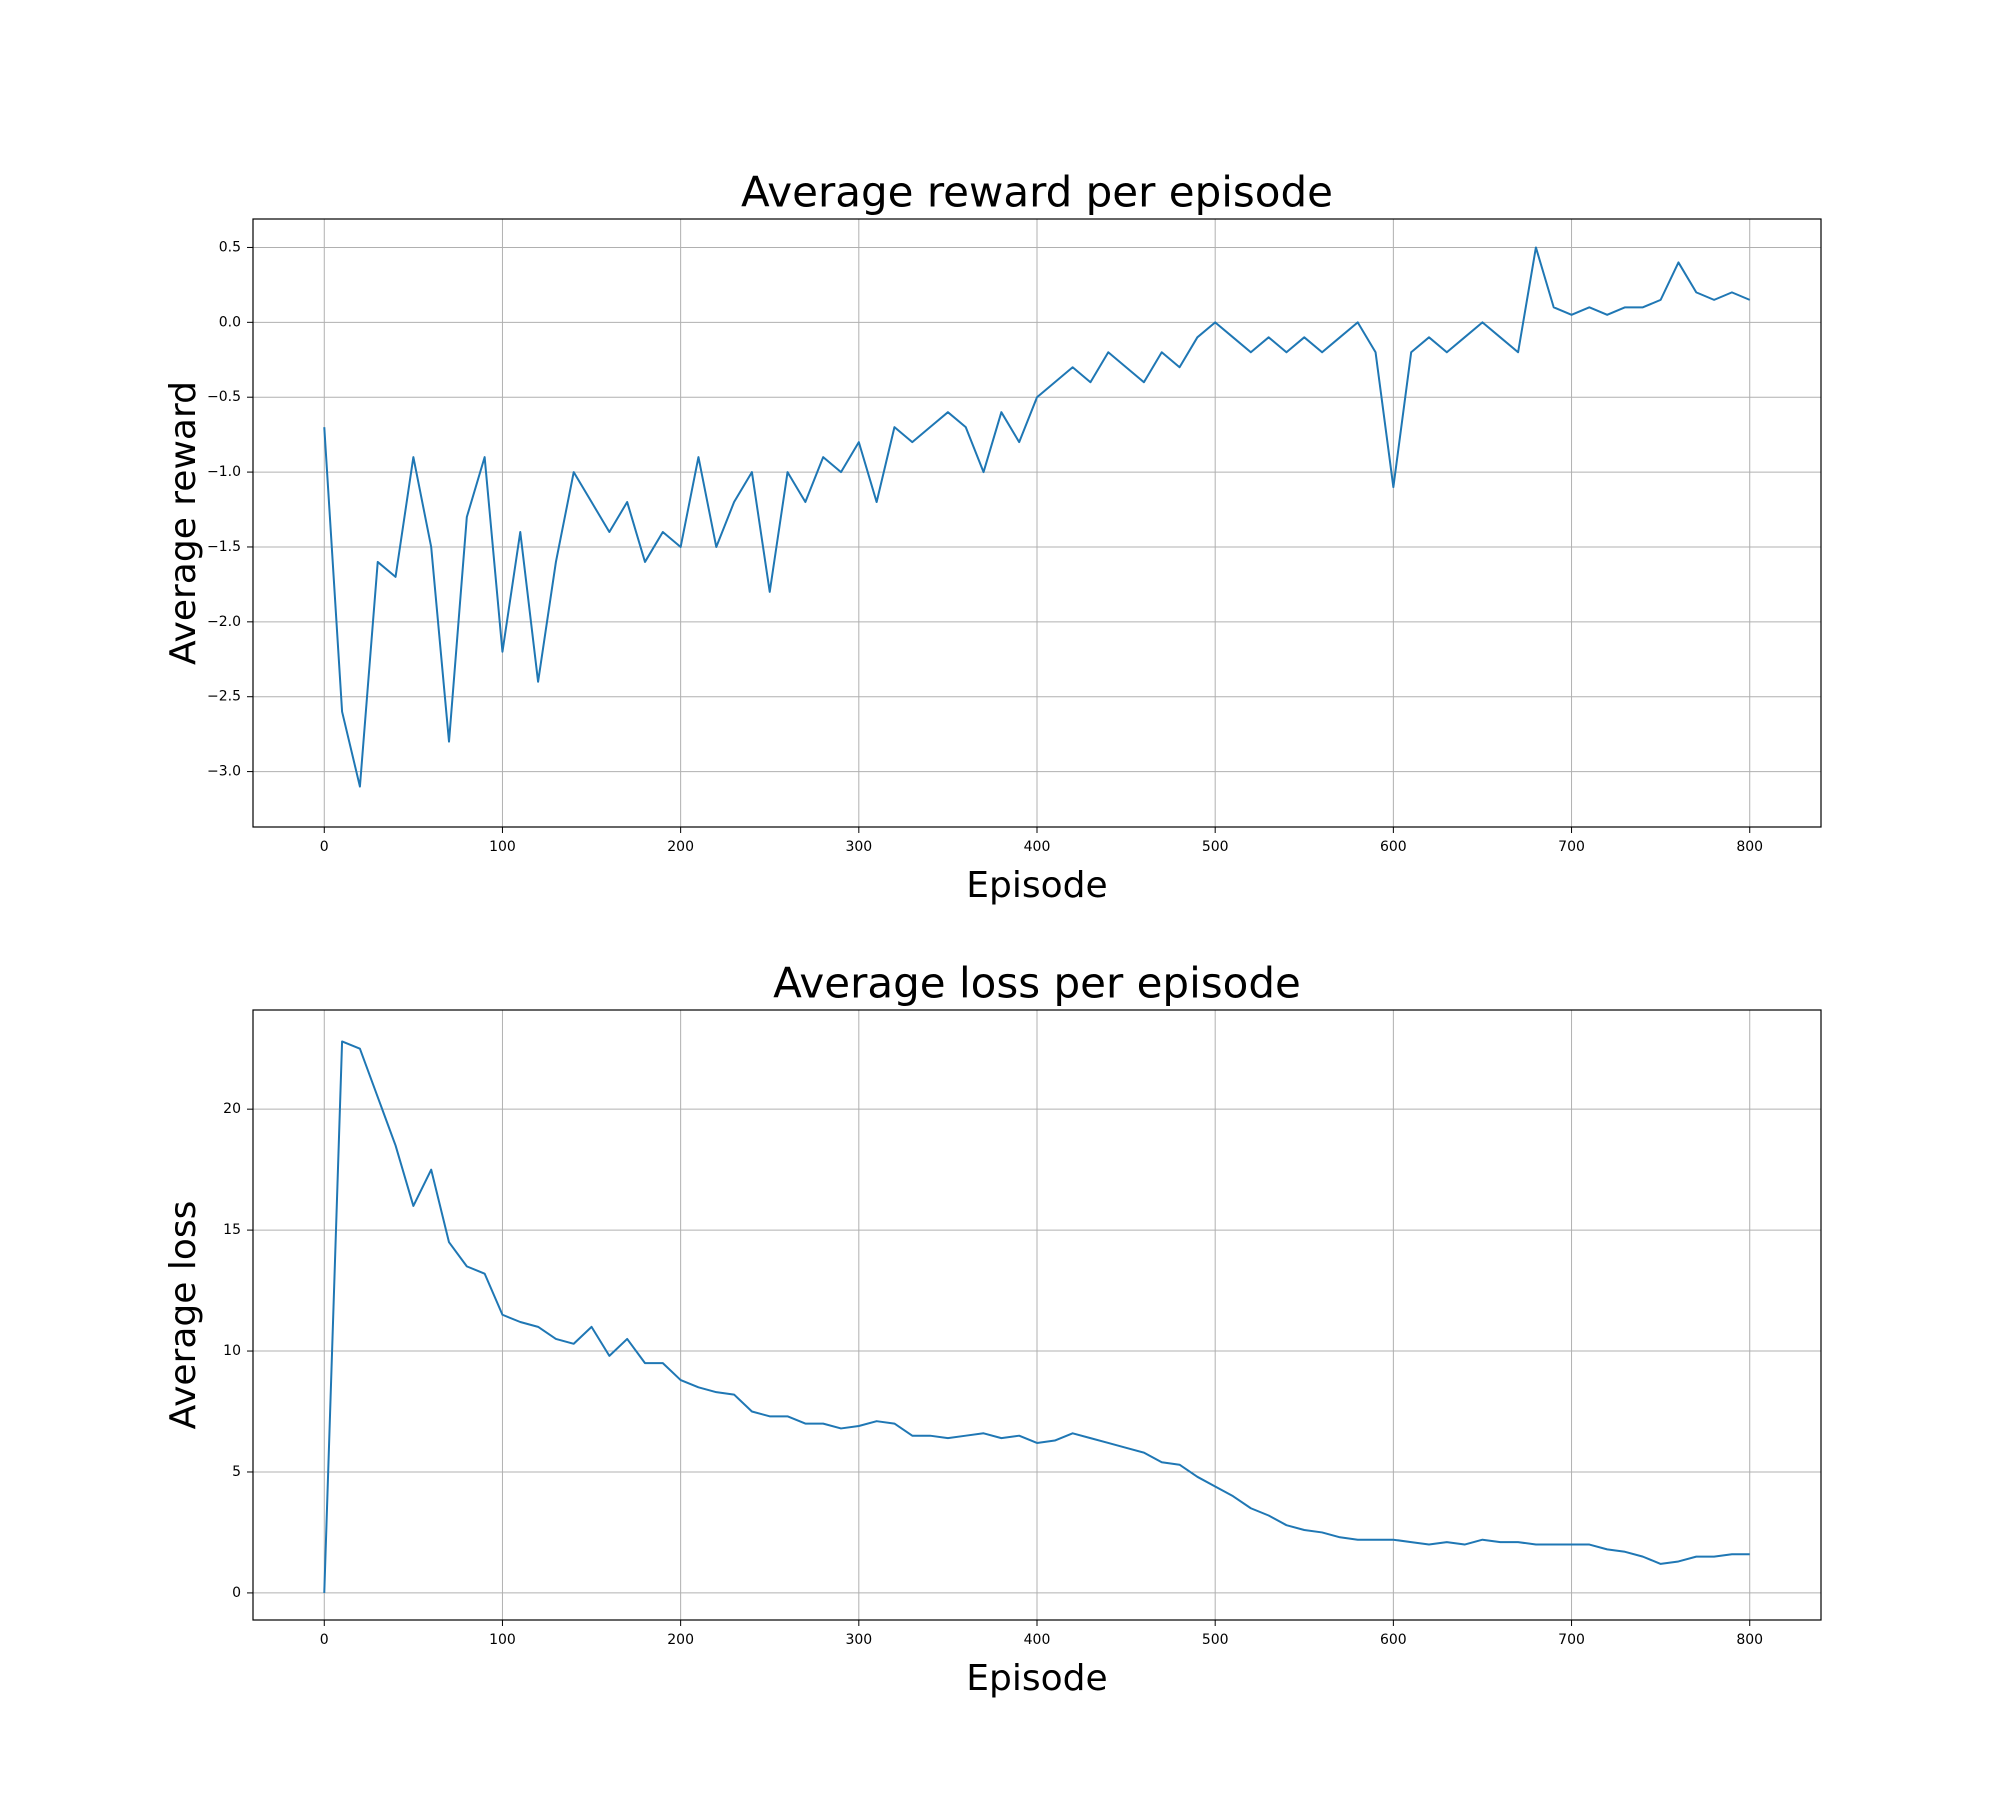 This screenshot has width=2000, height=1800. Describe the element at coordinates (232, 1109) in the screenshot. I see `y-tick-label: 20` at that location.